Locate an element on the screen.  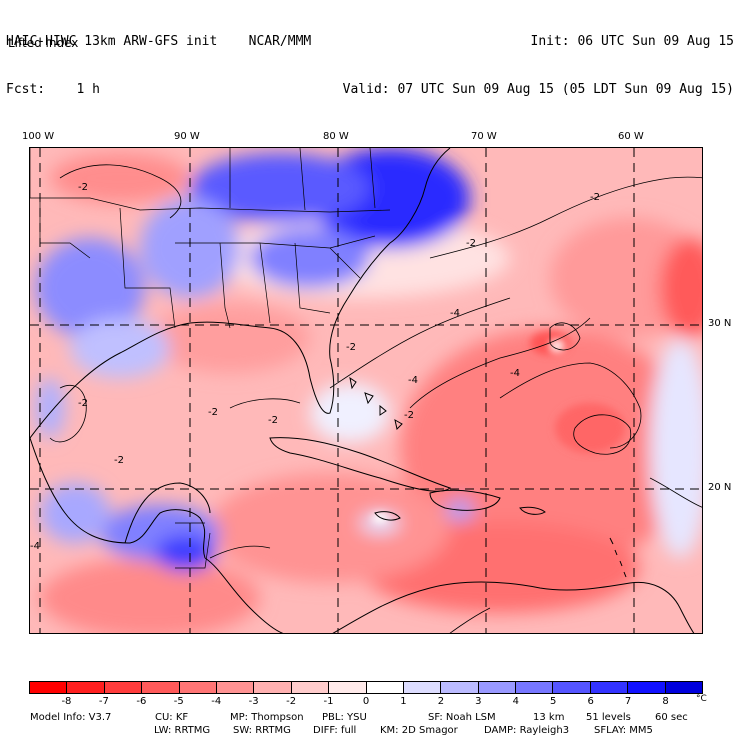
colorbar-tick-label: -2 is located at coordinates (291, 701).